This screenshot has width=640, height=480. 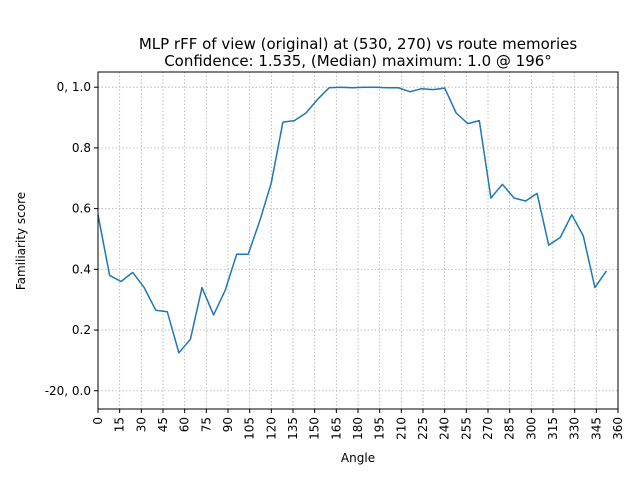 I want to click on y-axis-label: Familiarity score, so click(x=21, y=241).